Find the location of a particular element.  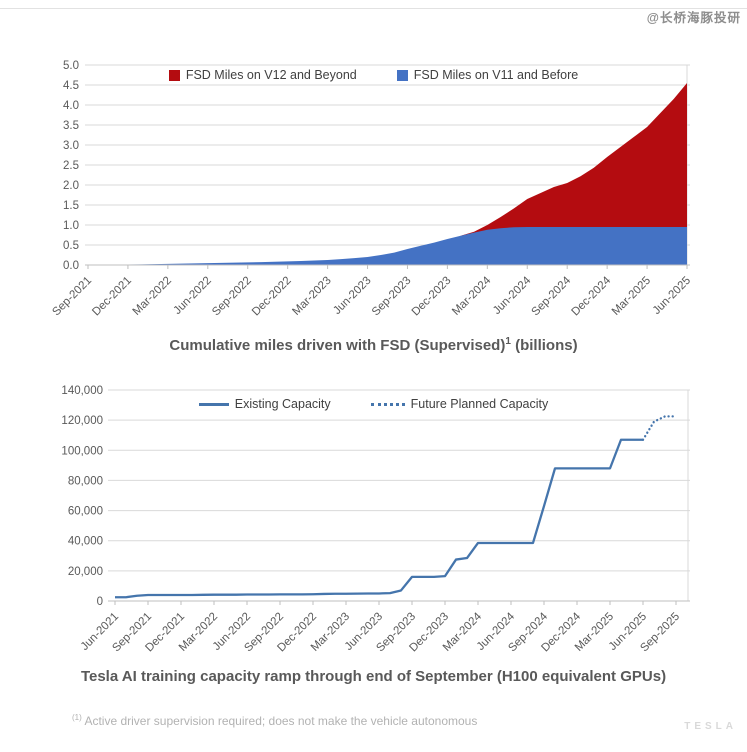

x-axis-label: Jun-2025 is located at coordinates (672, 296).